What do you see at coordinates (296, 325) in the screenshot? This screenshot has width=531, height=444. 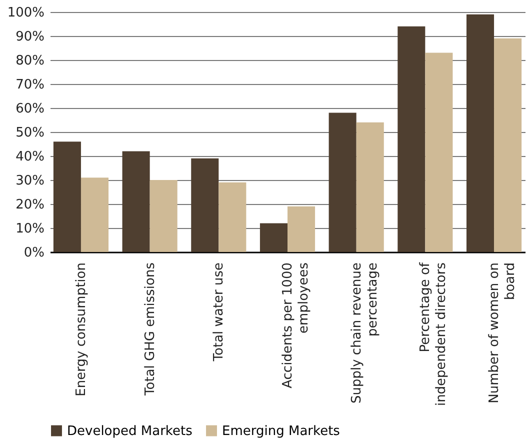 I see `x-tick-label: Accidents per 1000 employees` at bounding box center [296, 325].